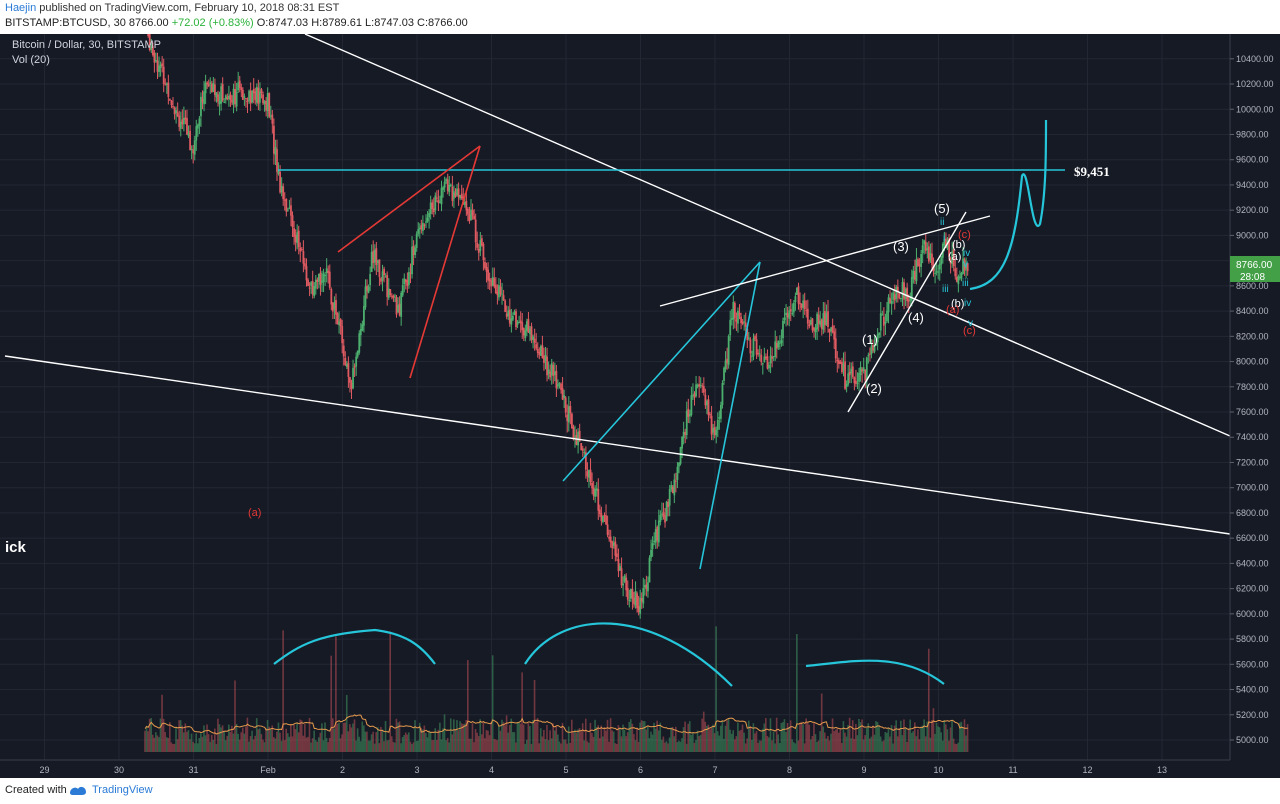  What do you see at coordinates (916, 317) in the screenshot?
I see `wave-label: (4)` at bounding box center [916, 317].